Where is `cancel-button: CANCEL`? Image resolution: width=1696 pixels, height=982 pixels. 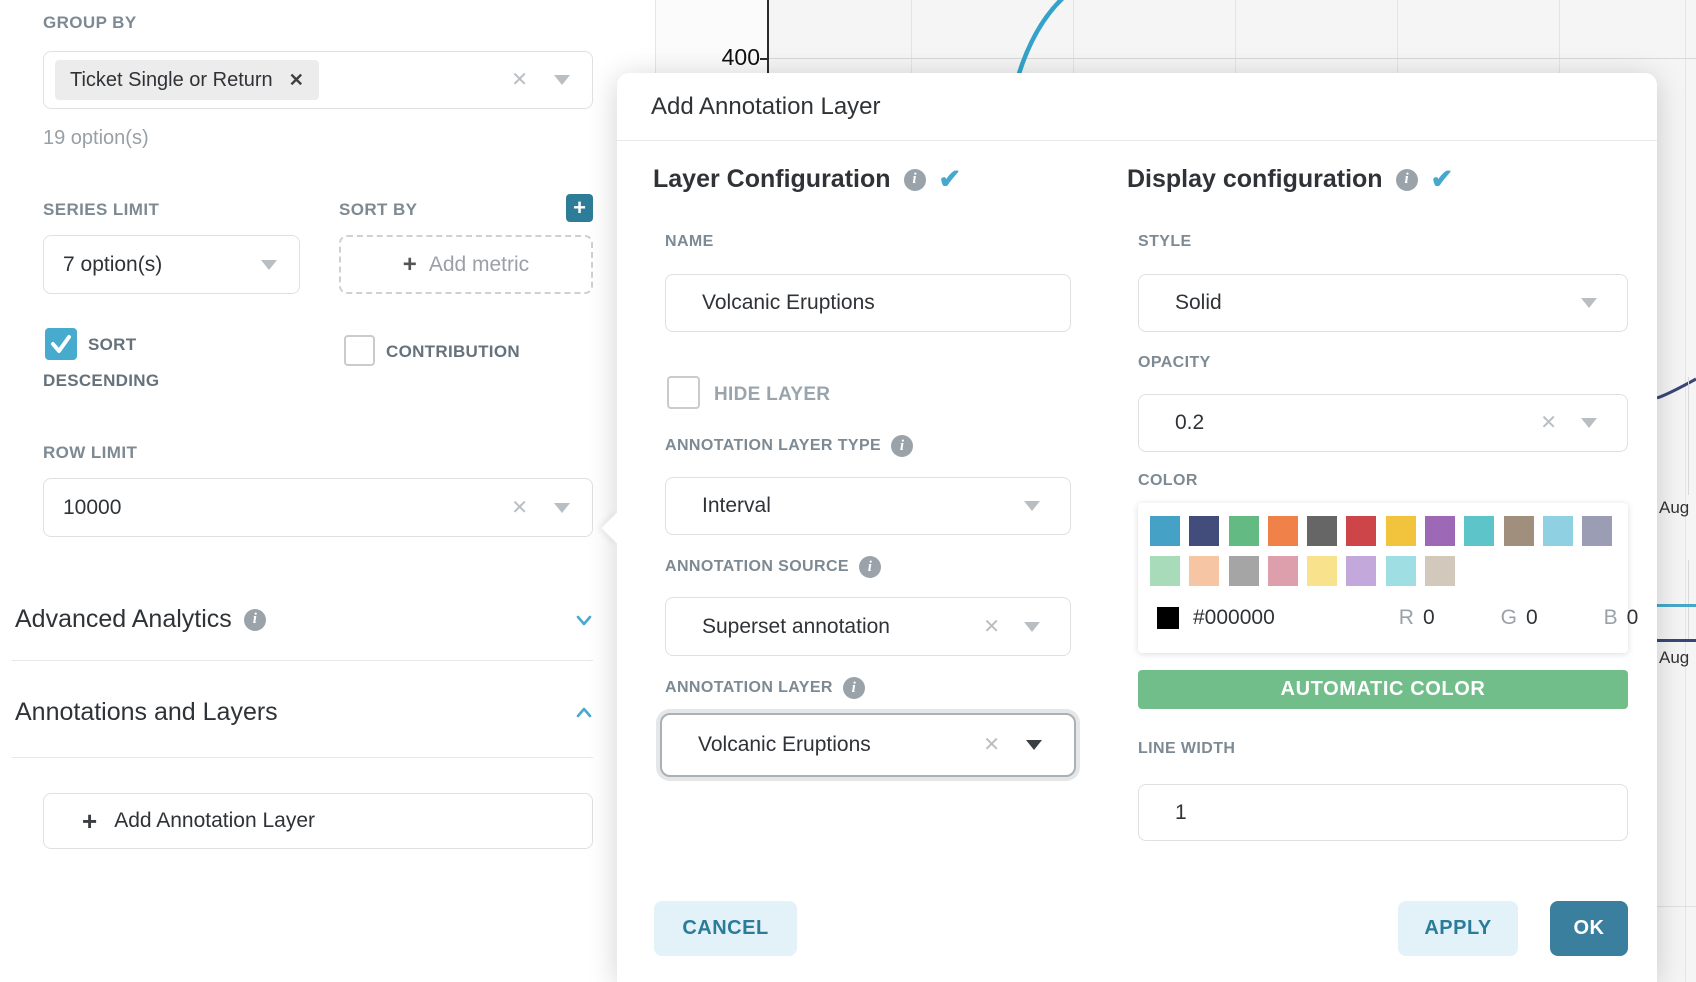 cancel-button: CANCEL is located at coordinates (725, 928).